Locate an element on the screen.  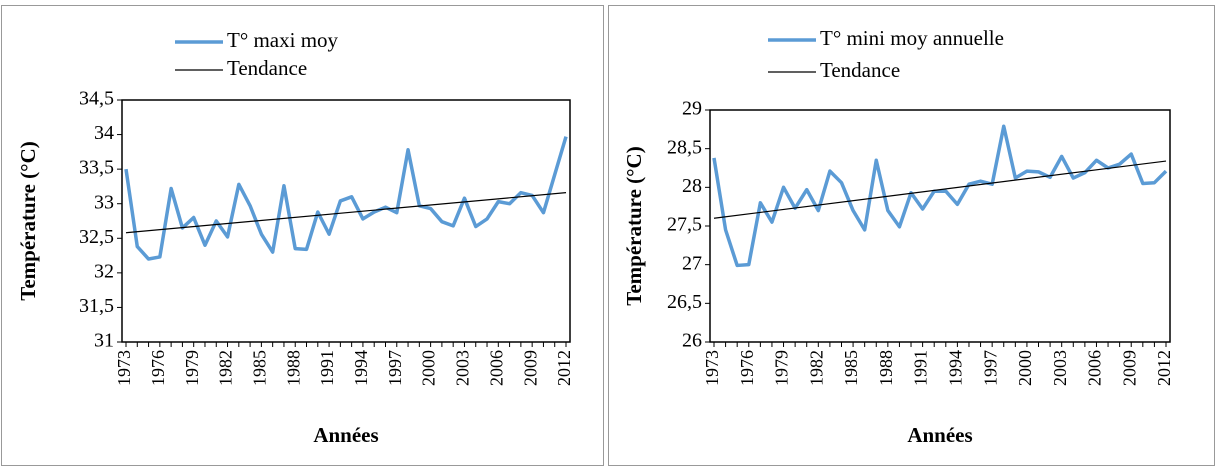
y-tick-label: 32 is located at coordinates (104, 271).